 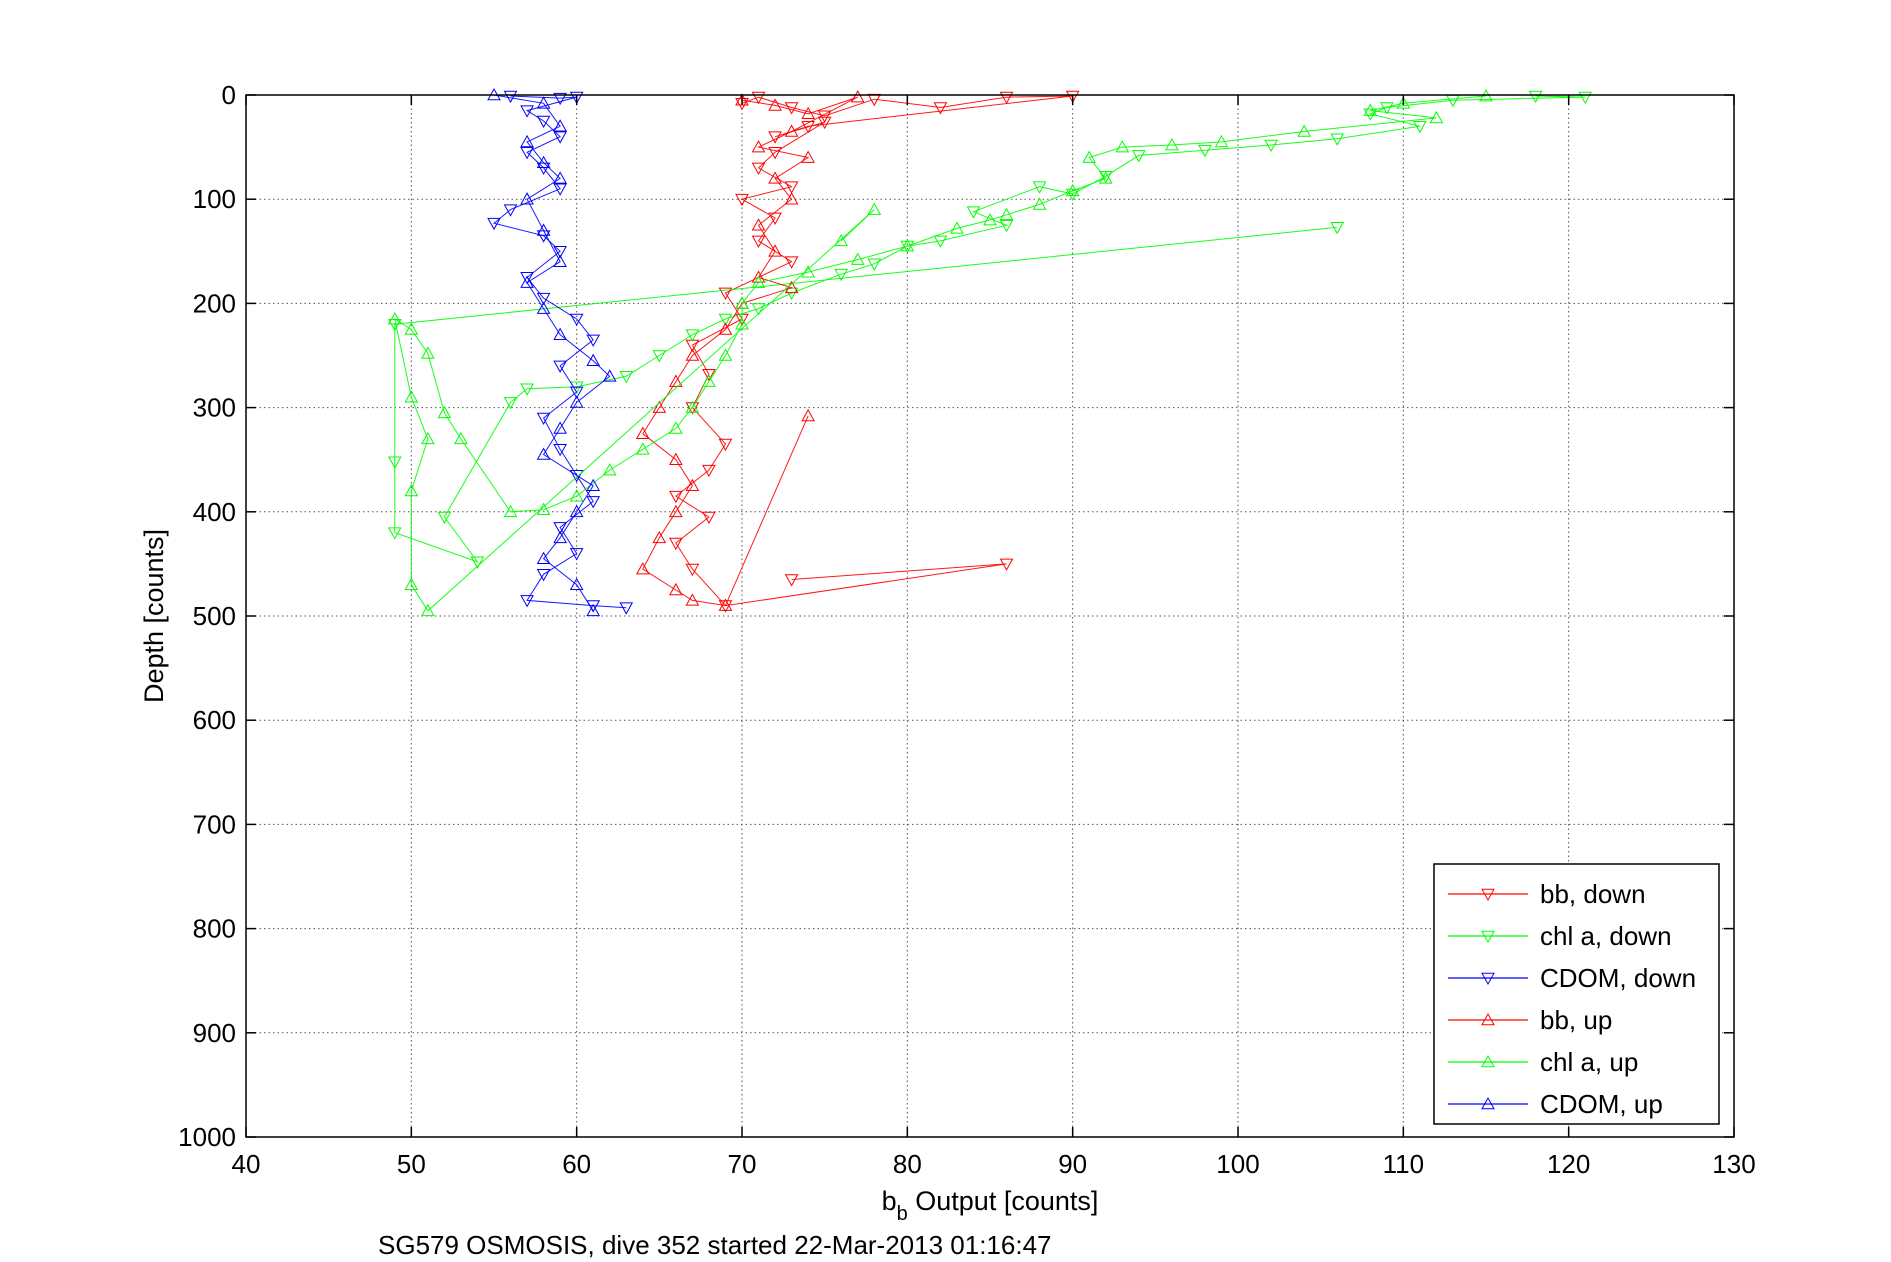 I want to click on x-tick-label: 110, so click(x=1403, y=1164).